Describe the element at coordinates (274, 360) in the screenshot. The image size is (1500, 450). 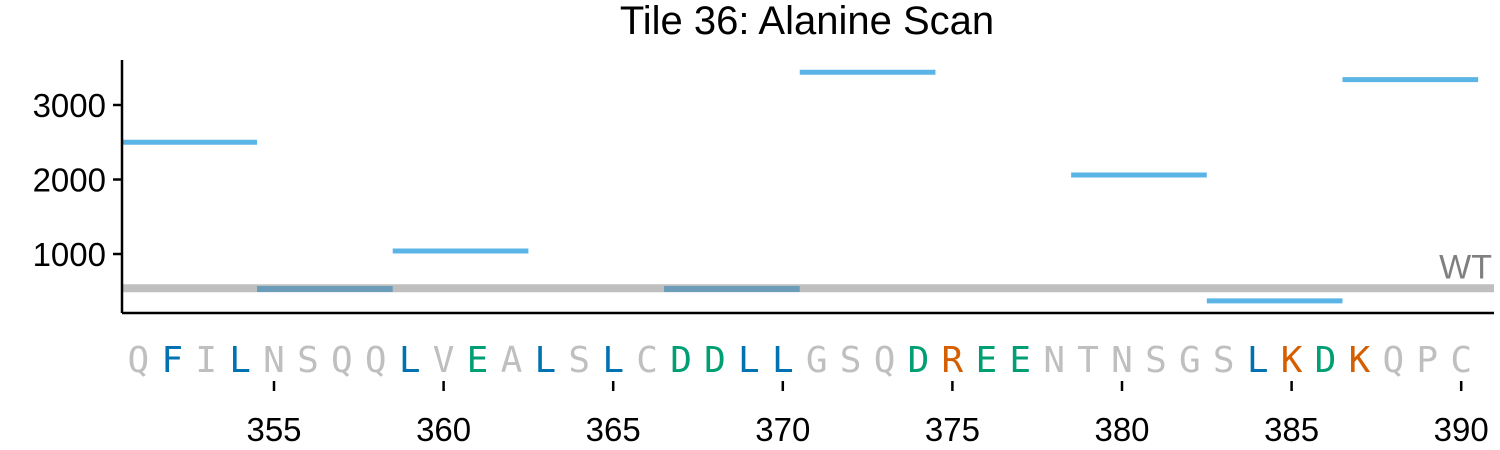
I see `residue-355: N` at that location.